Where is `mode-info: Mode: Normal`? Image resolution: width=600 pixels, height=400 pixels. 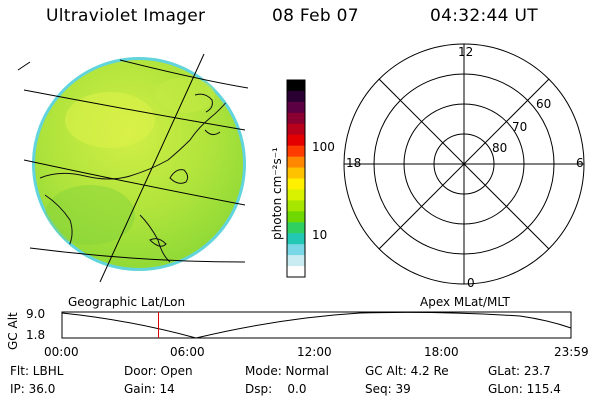 mode-info: Mode: Normal is located at coordinates (287, 371).